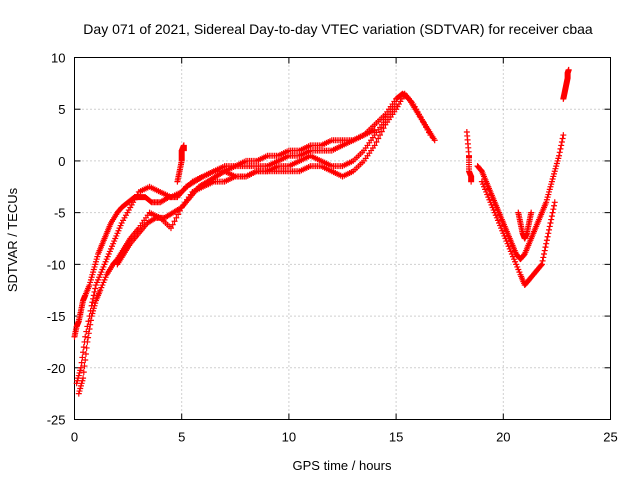 The height and width of the screenshot is (480, 640). What do you see at coordinates (181, 437) in the screenshot?
I see `x-tick-label: 5` at bounding box center [181, 437].